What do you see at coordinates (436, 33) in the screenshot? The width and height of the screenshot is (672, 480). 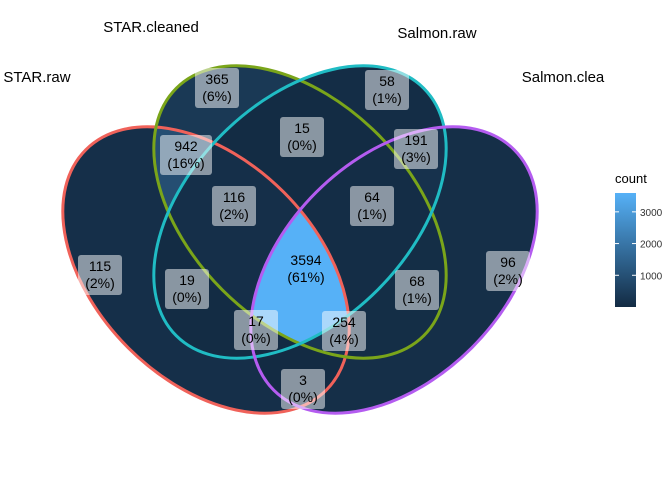 I see `set-label-salmon-raw: Salmon.raw` at bounding box center [436, 33].